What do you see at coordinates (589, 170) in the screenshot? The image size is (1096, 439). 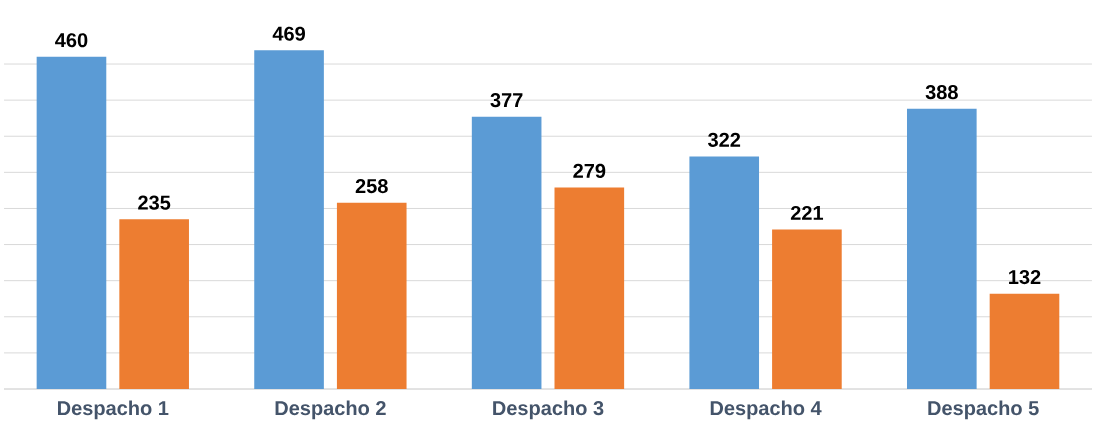 I see `data-label: 279` at bounding box center [589, 170].